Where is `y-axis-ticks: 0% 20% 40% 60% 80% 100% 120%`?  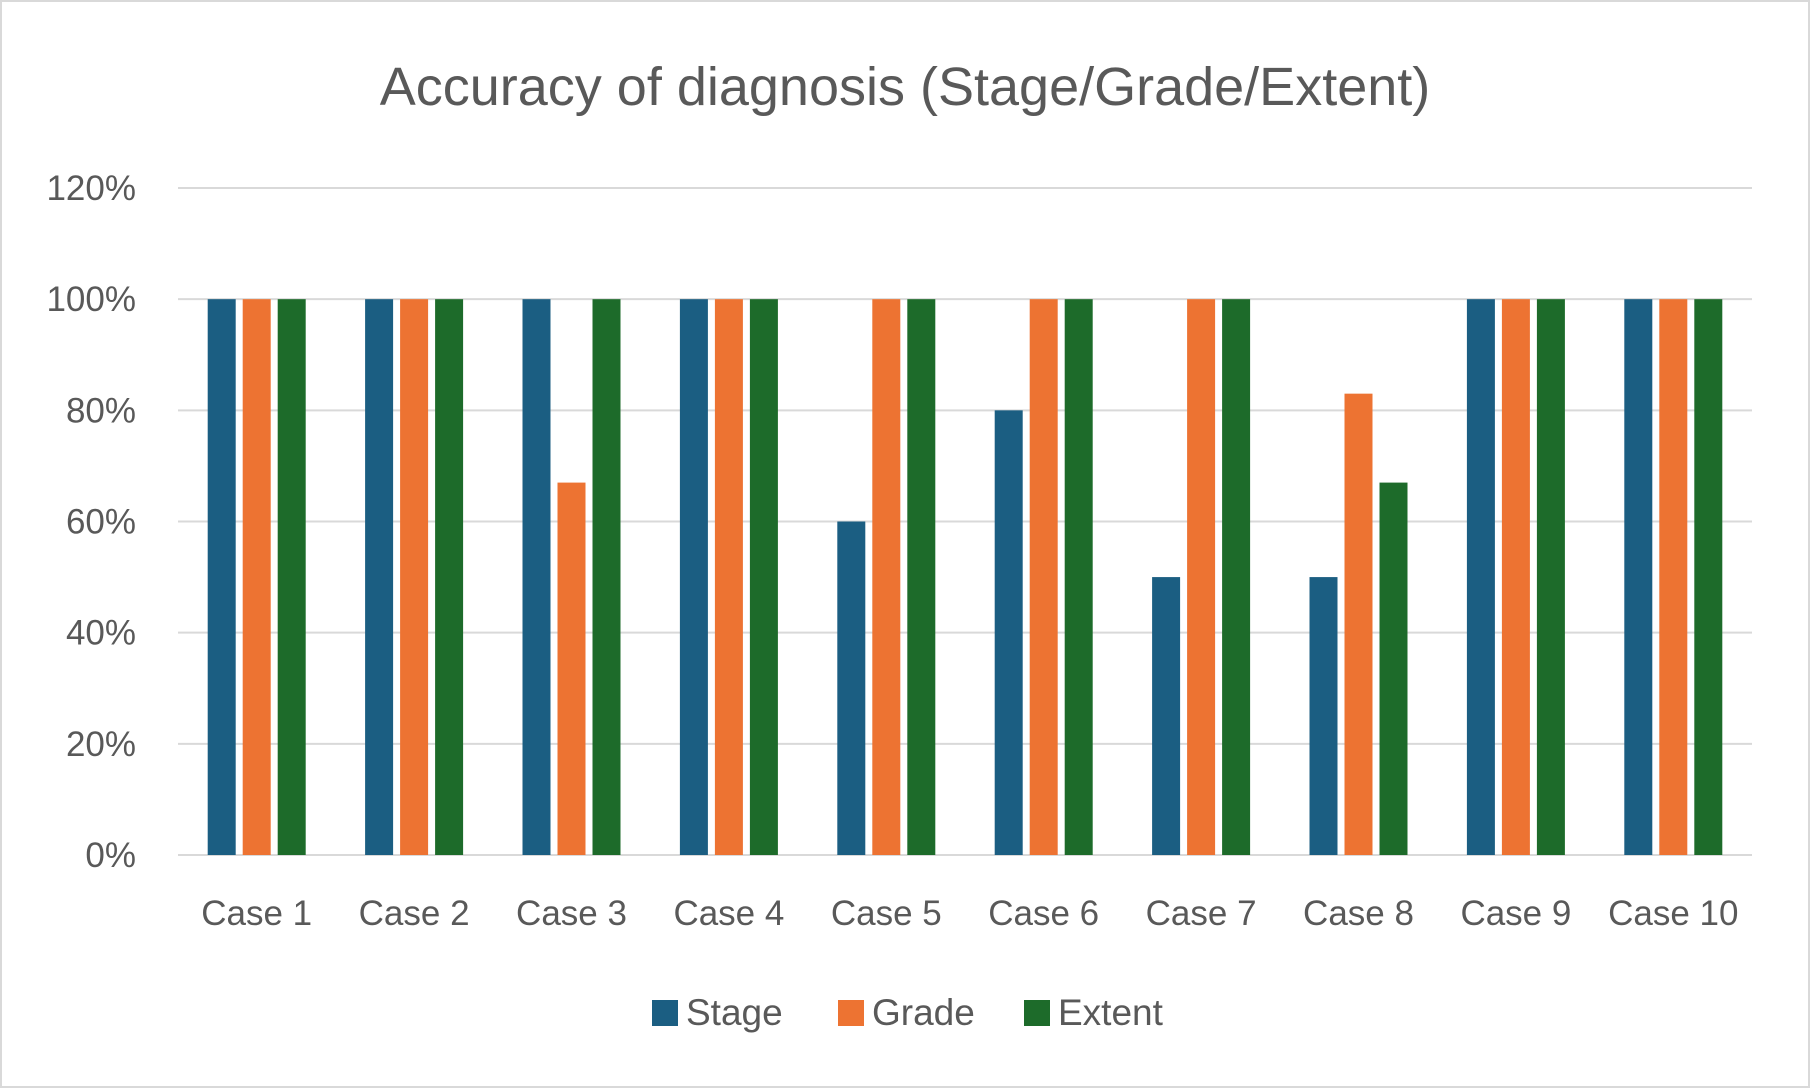 y-axis-ticks: 0% 20% 40% 60% 80% 100% 120% is located at coordinates (91, 522).